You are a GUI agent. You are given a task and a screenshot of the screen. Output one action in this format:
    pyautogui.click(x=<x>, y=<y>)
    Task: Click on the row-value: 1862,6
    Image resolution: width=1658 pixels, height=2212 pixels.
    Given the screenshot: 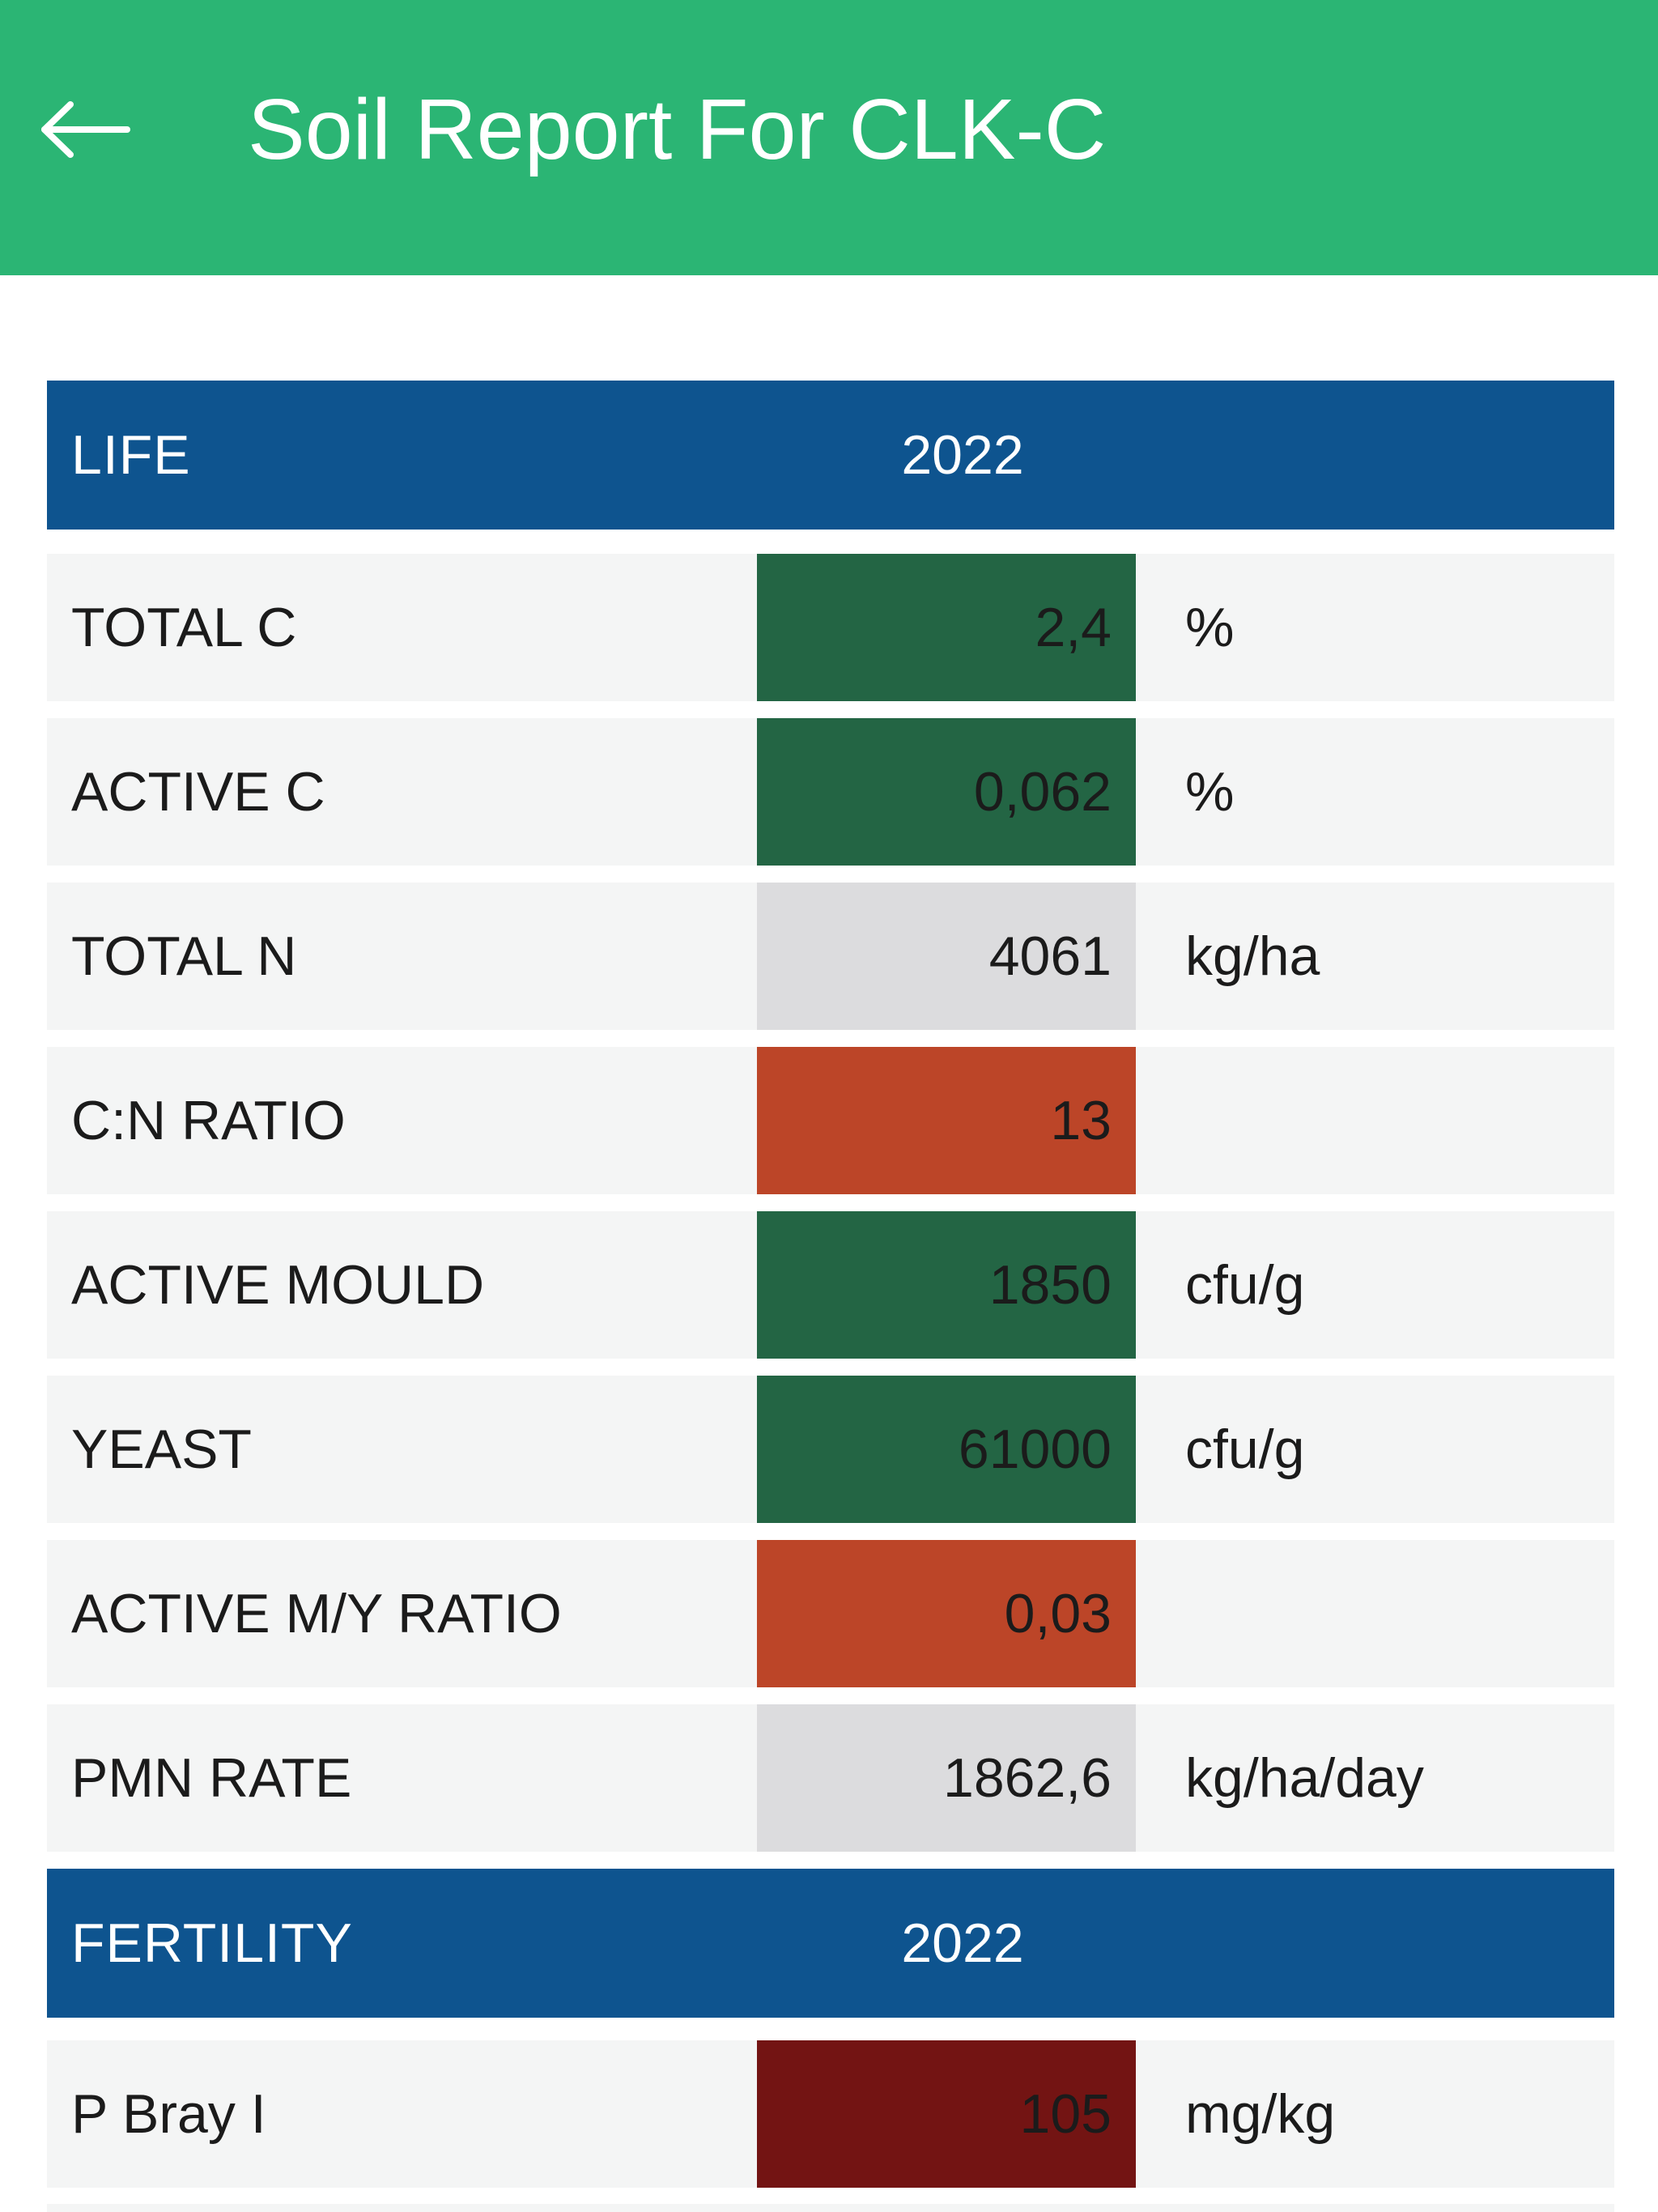 What is the action you would take?
    pyautogui.click(x=946, y=1778)
    